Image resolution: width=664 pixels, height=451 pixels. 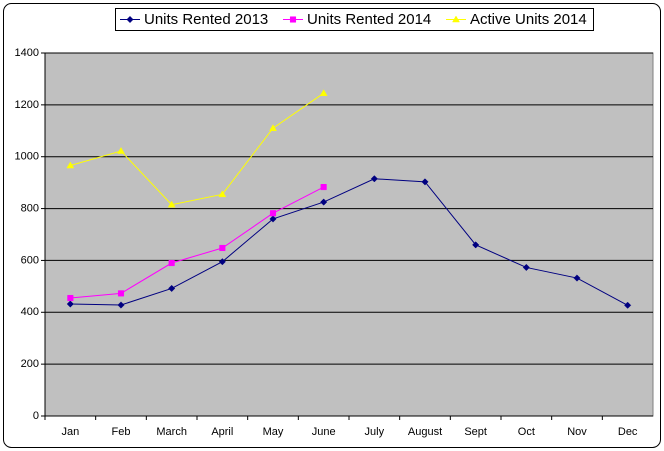 I want to click on legend-box, so click(x=354, y=19).